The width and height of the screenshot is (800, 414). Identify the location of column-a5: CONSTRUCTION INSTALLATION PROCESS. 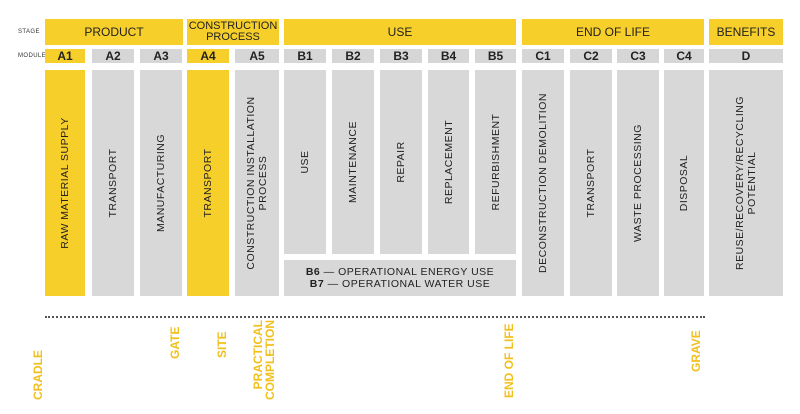
(257, 183).